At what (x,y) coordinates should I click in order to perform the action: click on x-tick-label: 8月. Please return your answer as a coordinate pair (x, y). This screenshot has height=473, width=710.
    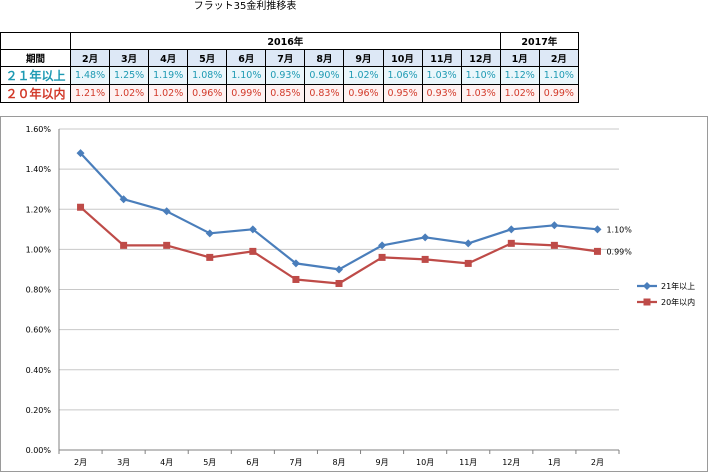
    Looking at the image, I should click on (338, 462).